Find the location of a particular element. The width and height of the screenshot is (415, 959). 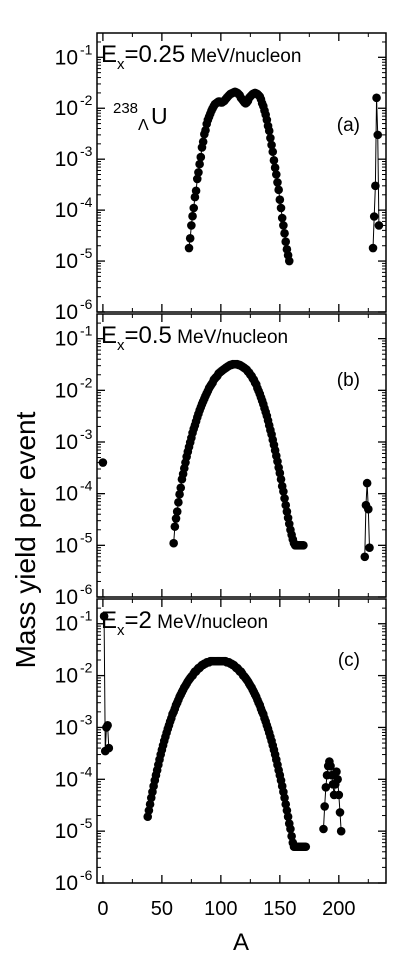

nucleus-mass-number: 238 is located at coordinates (125, 108).